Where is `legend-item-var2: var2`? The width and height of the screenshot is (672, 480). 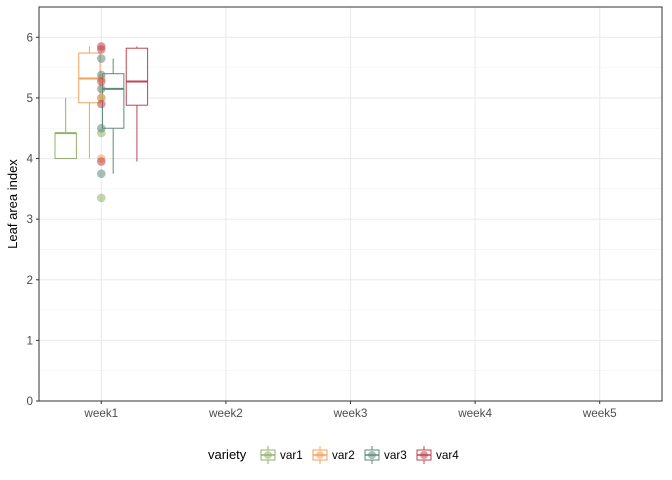
legend-item-var2: var2 is located at coordinates (333, 455).